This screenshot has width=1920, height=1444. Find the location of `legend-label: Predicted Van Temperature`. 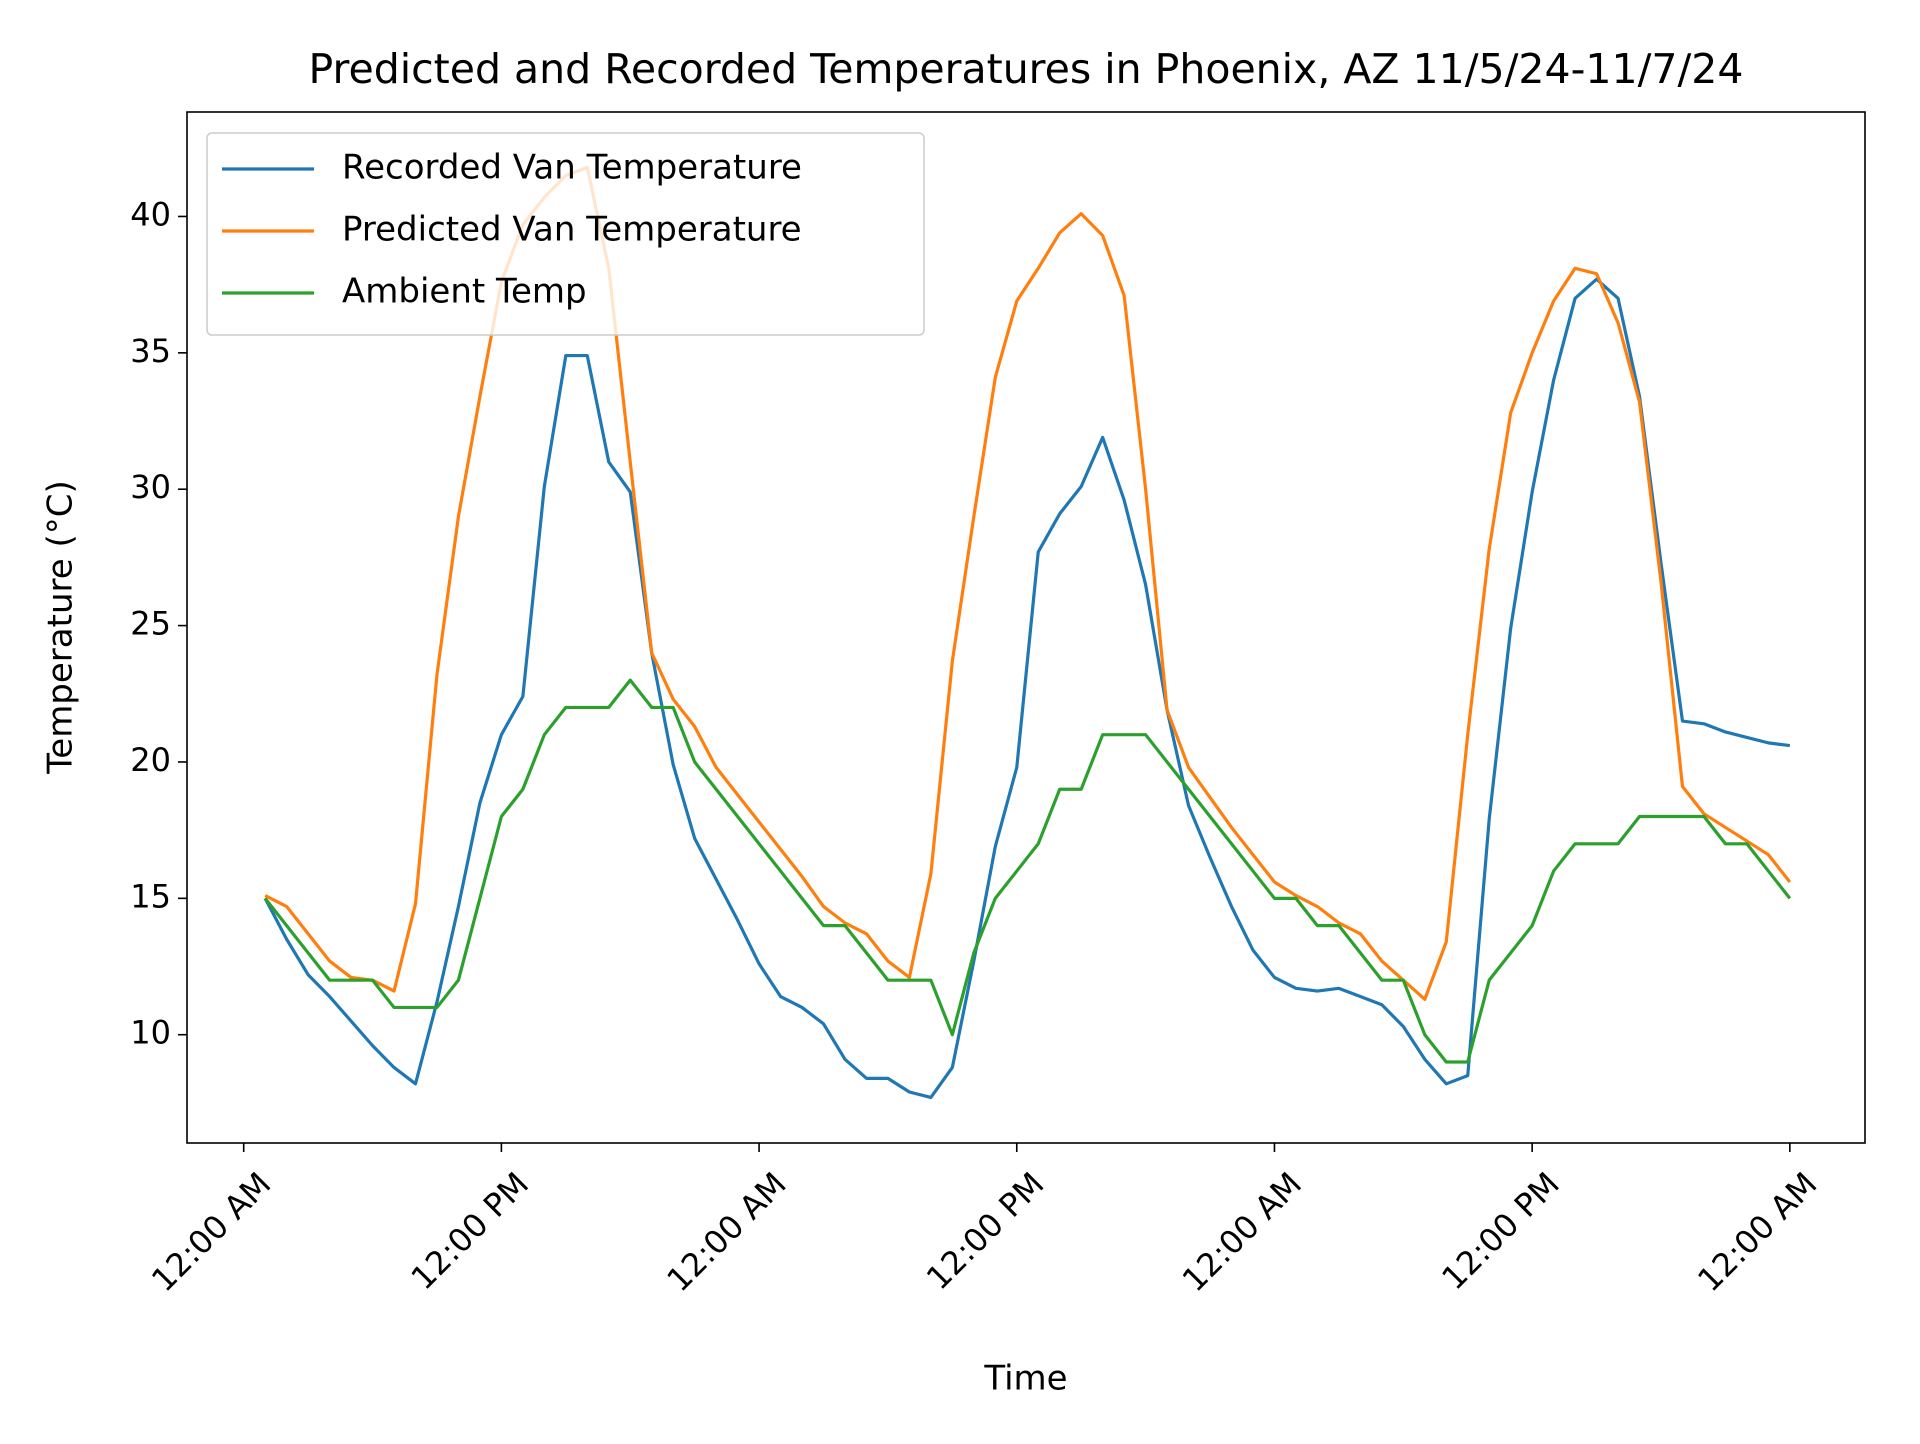

legend-label: Predicted Van Temperature is located at coordinates (572, 230).